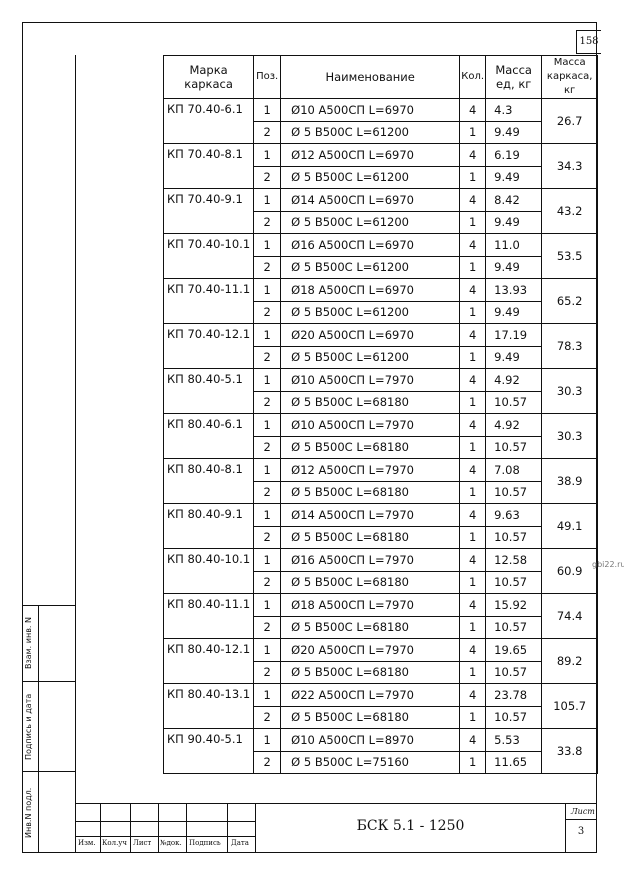  Describe the element at coordinates (370, 380) in the screenshot. I see `bar-name: Ø10 А500СП L=7970` at that location.